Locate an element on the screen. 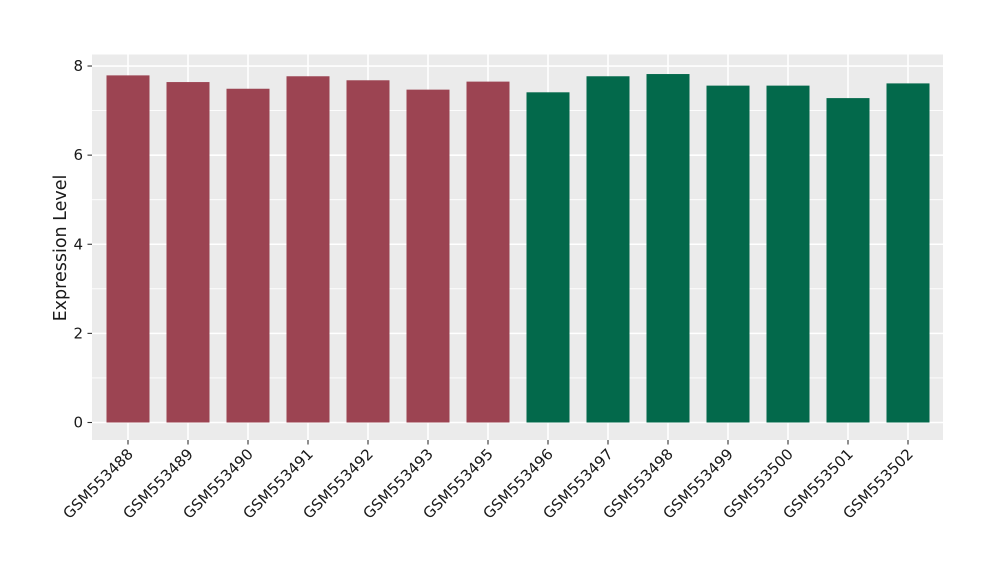 Image resolution: width=1000 pixels, height=580 pixels. bar-GSM553493 is located at coordinates (428, 256).